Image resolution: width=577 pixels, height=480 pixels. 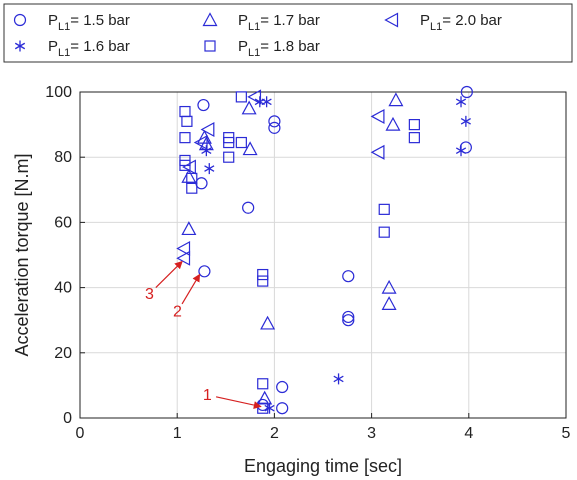 What do you see at coordinates (566, 433) in the screenshot?
I see `x-tick-label: 5` at bounding box center [566, 433].